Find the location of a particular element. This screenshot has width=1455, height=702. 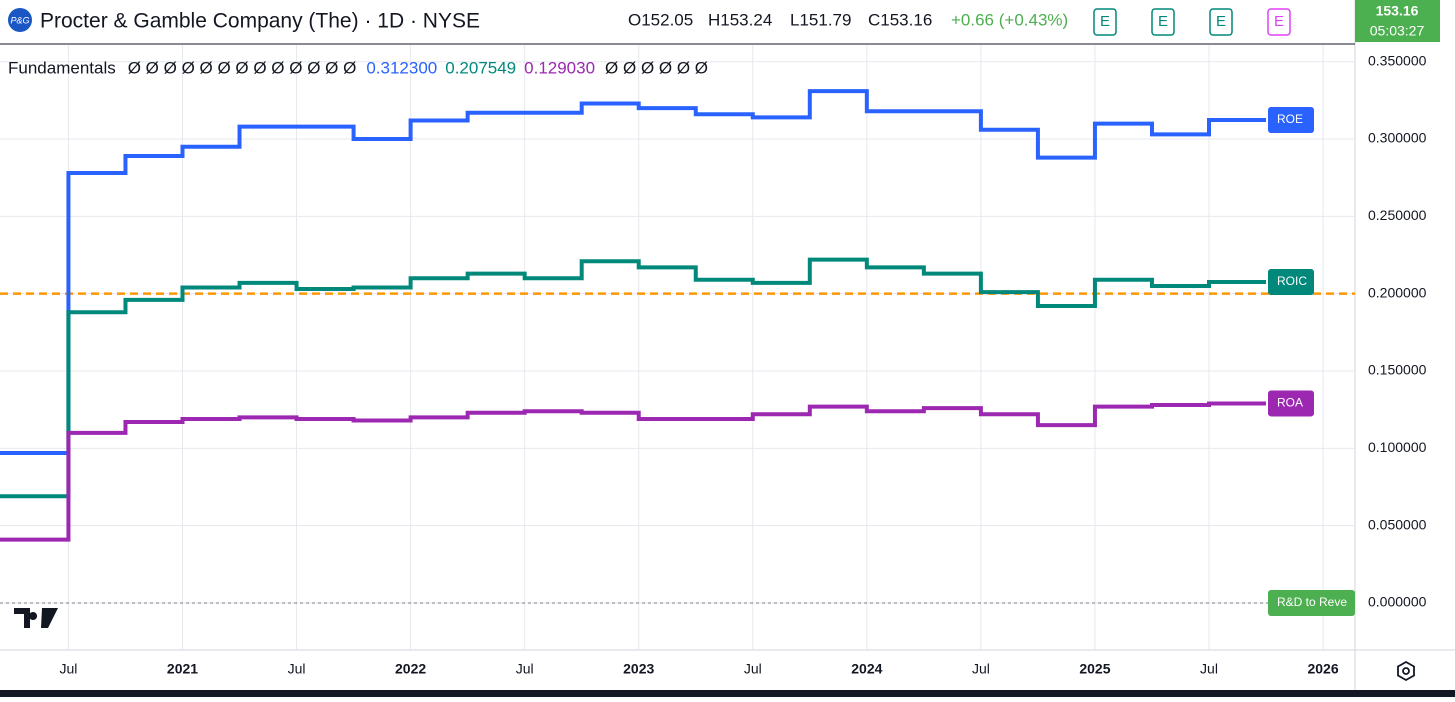

logo is located at coordinates (20, 20).